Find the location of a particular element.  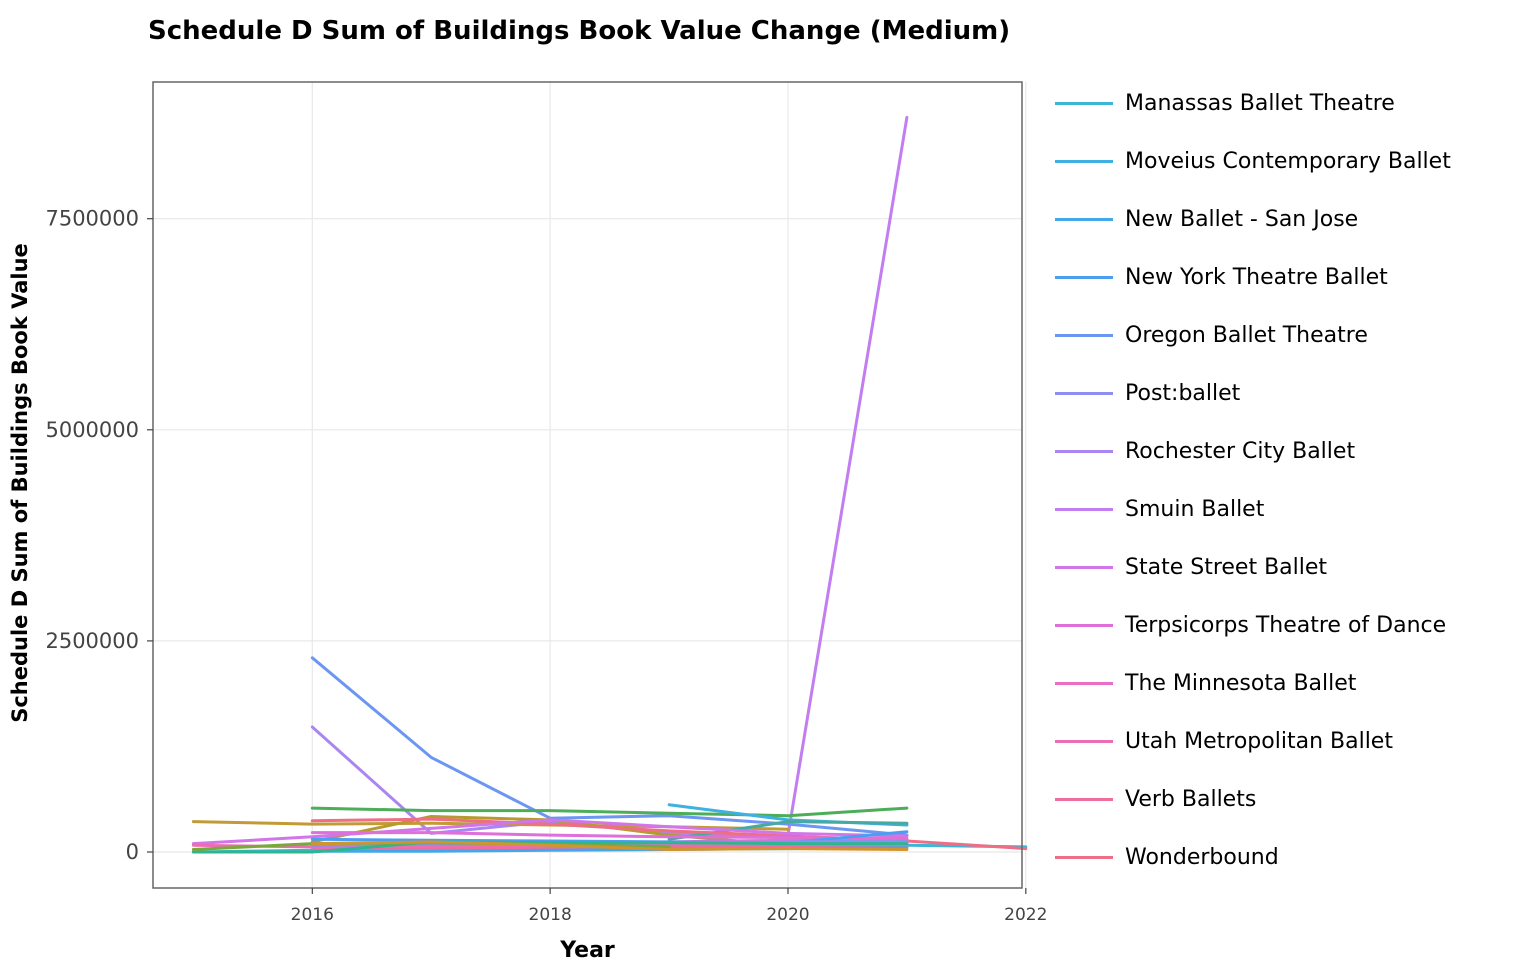

legend-item: Manassas Ballet Theatre is located at coordinates (1225, 103).